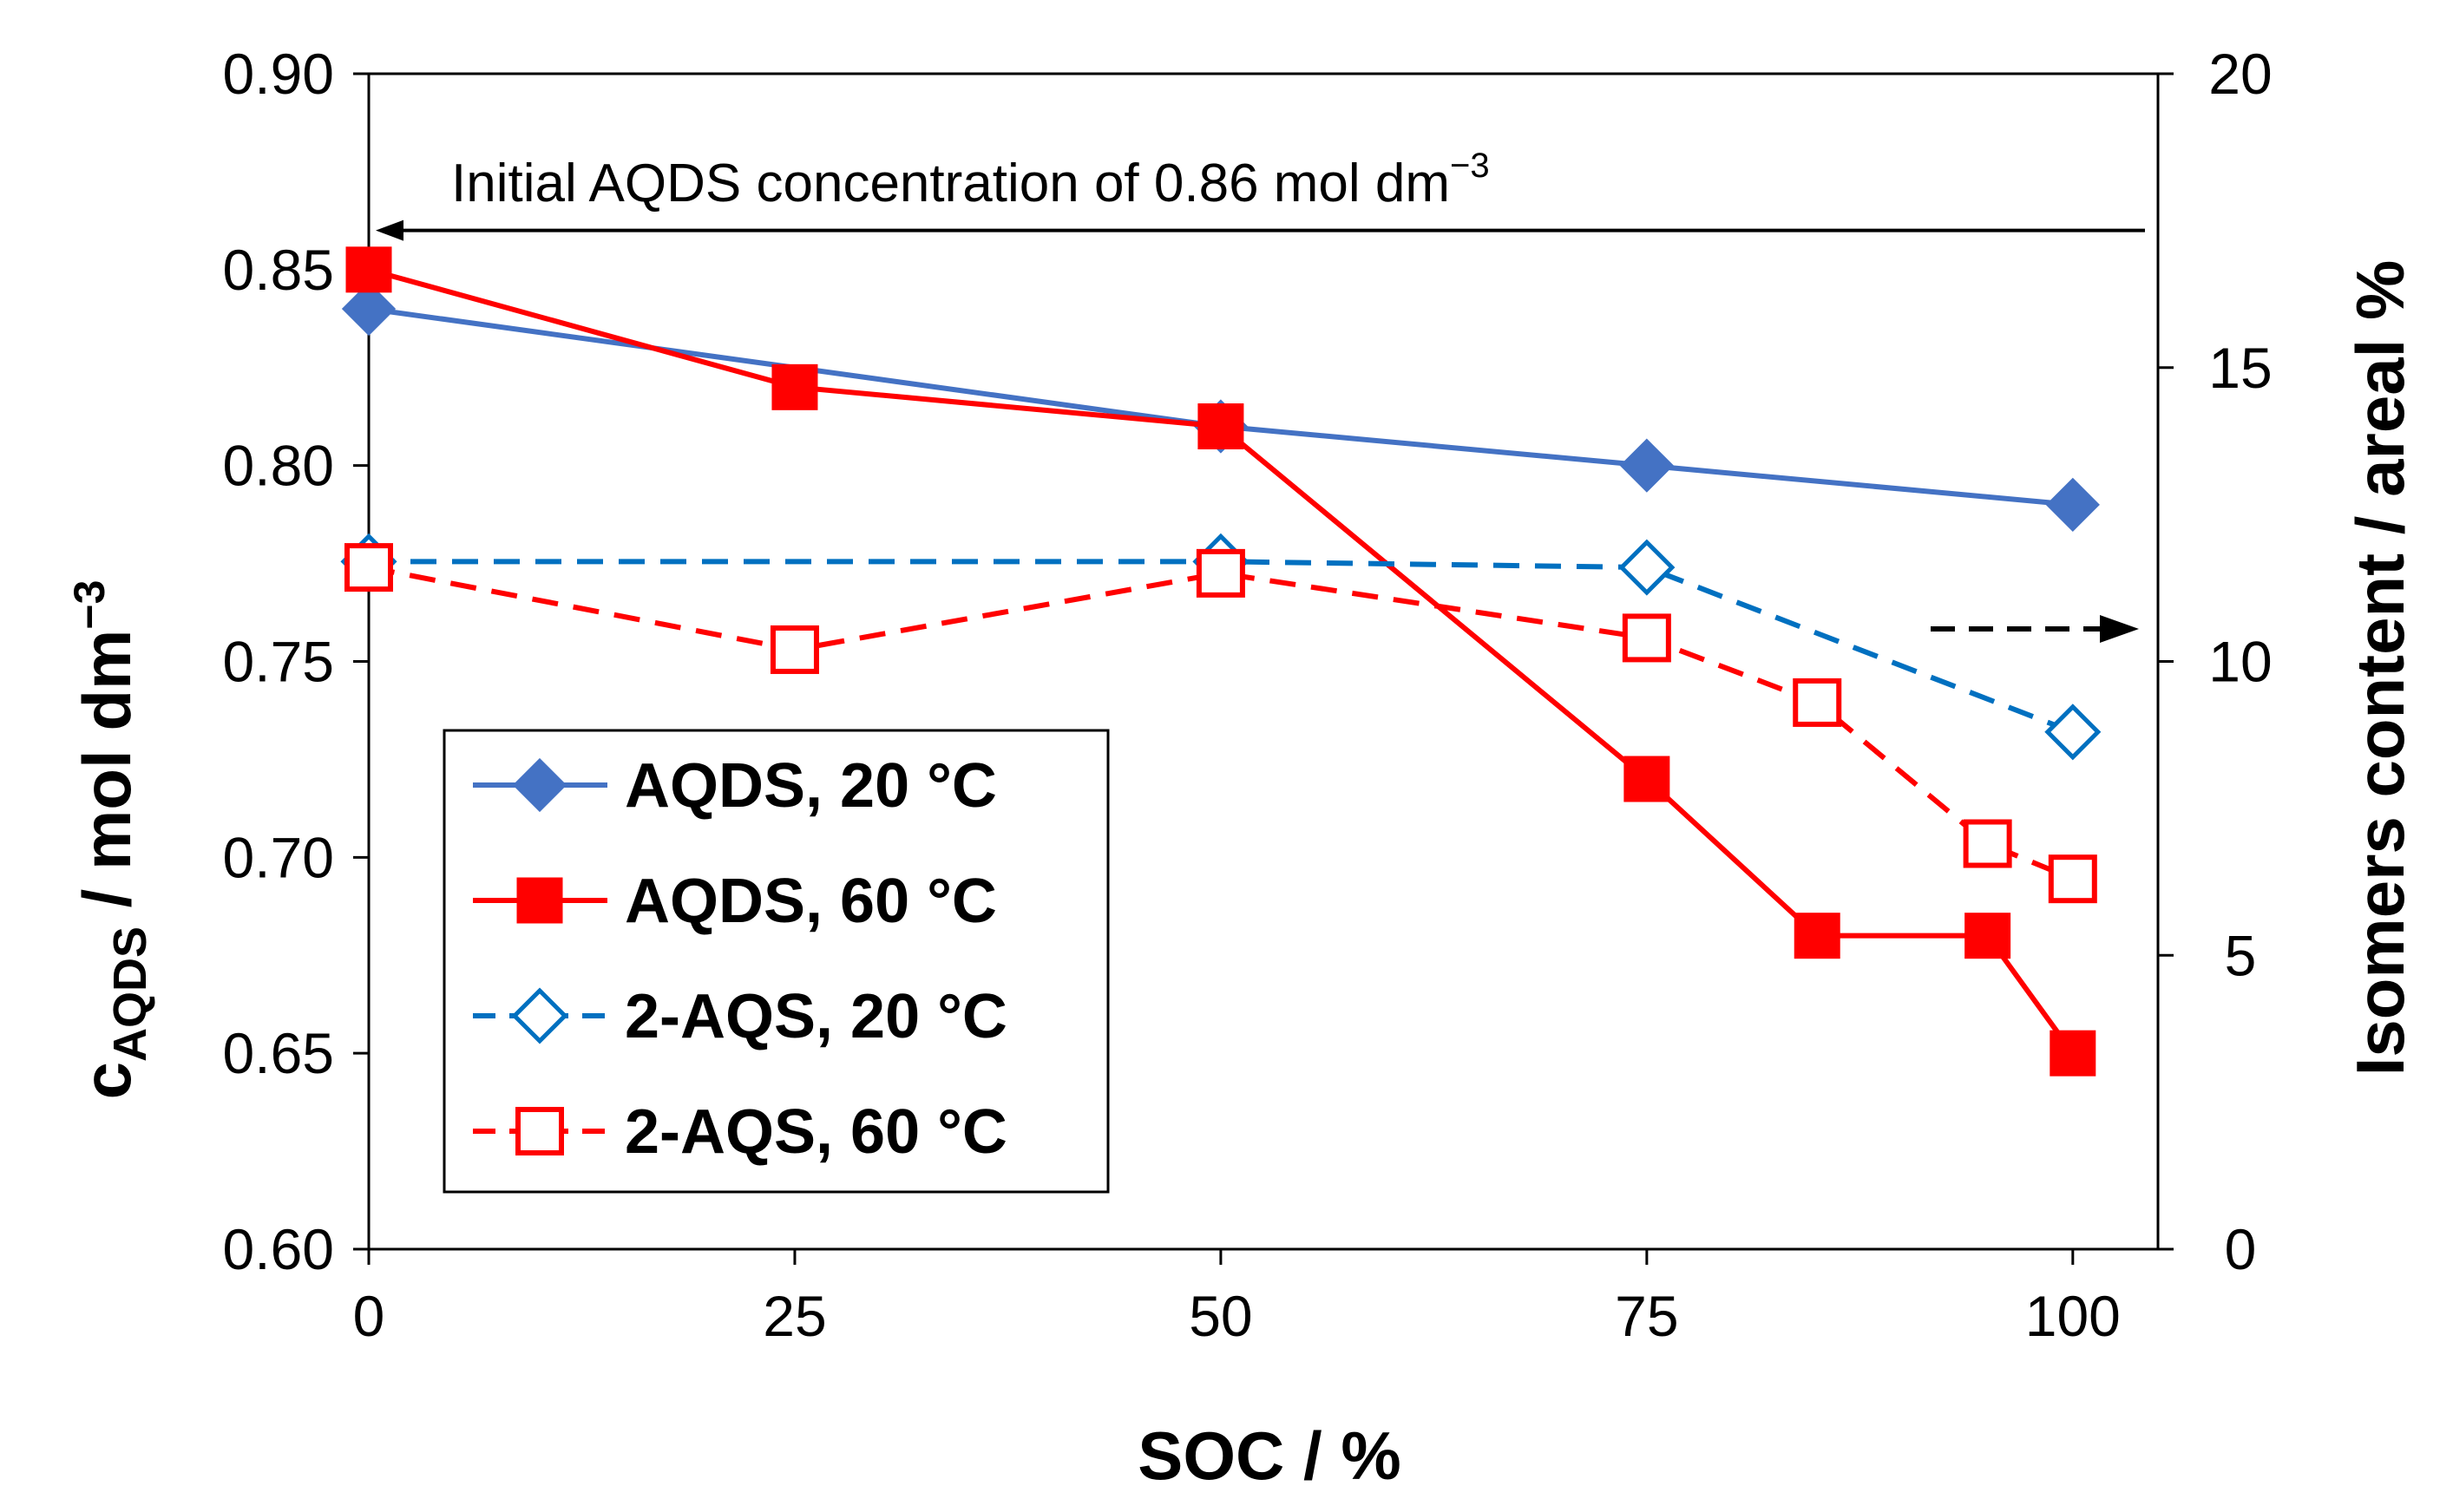  What do you see at coordinates (1269, 1455) in the screenshot?
I see `x-axis-title: SOC / %` at bounding box center [1269, 1455].